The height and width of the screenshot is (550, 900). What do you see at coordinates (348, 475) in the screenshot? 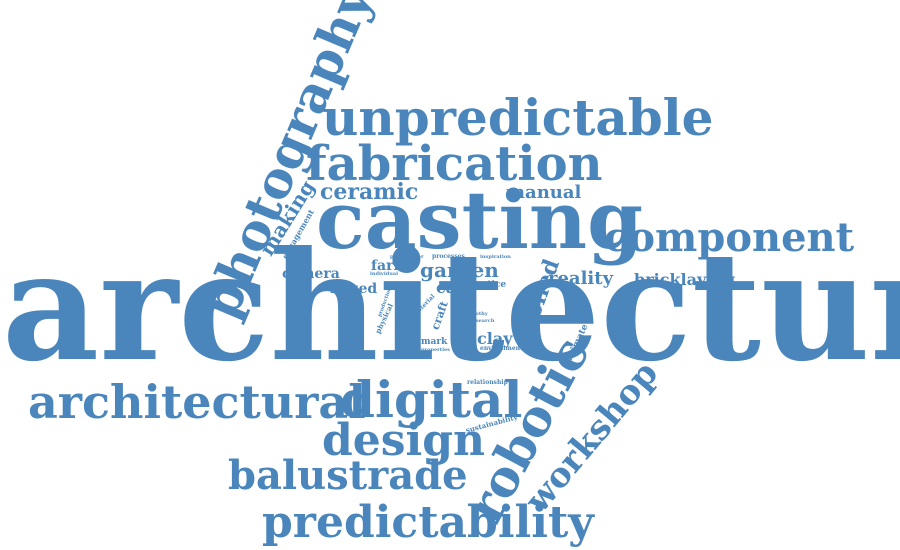
I see `word-balustrade: balustrade` at bounding box center [348, 475].